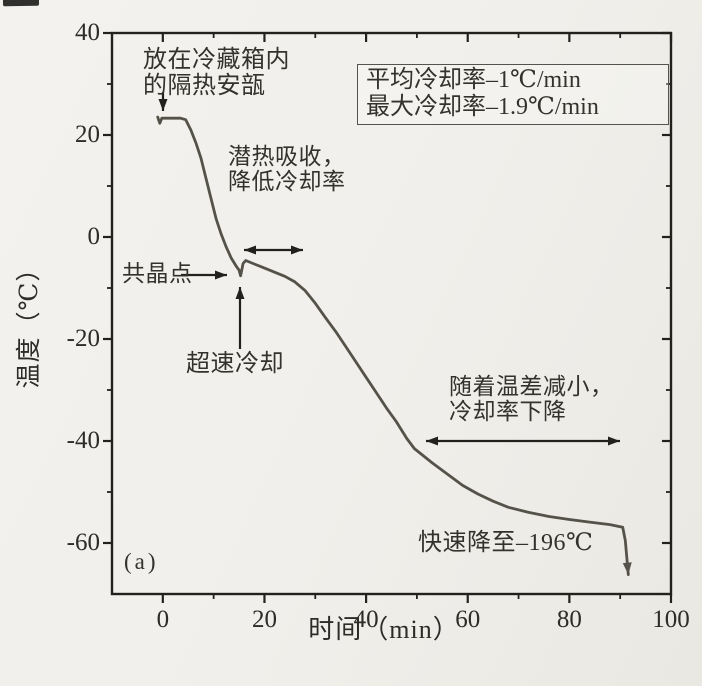 The image size is (702, 686). Describe the element at coordinates (141, 561) in the screenshot. I see `panel-label: (a)` at that location.